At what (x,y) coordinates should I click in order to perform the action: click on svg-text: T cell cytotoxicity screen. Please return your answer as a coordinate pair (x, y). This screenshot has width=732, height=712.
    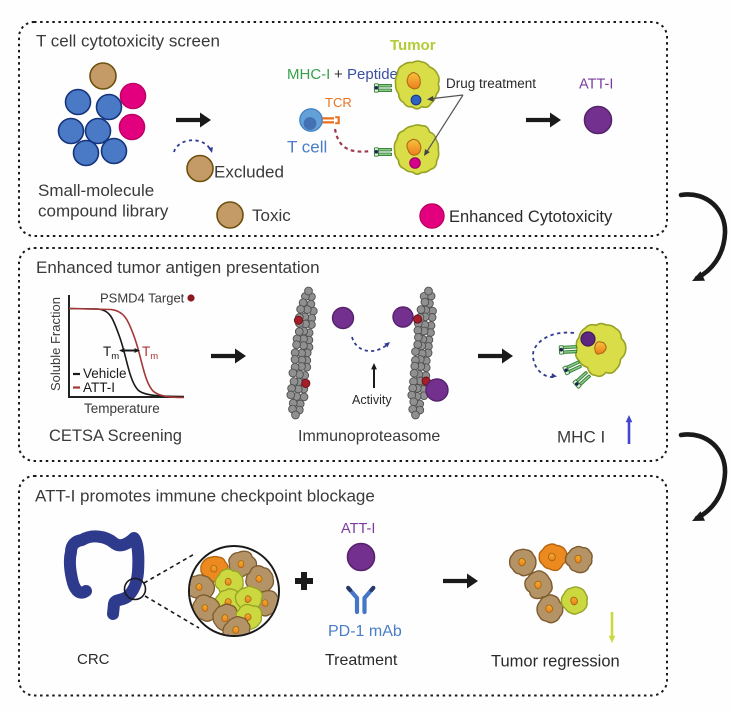
    Looking at the image, I should click on (128, 41).